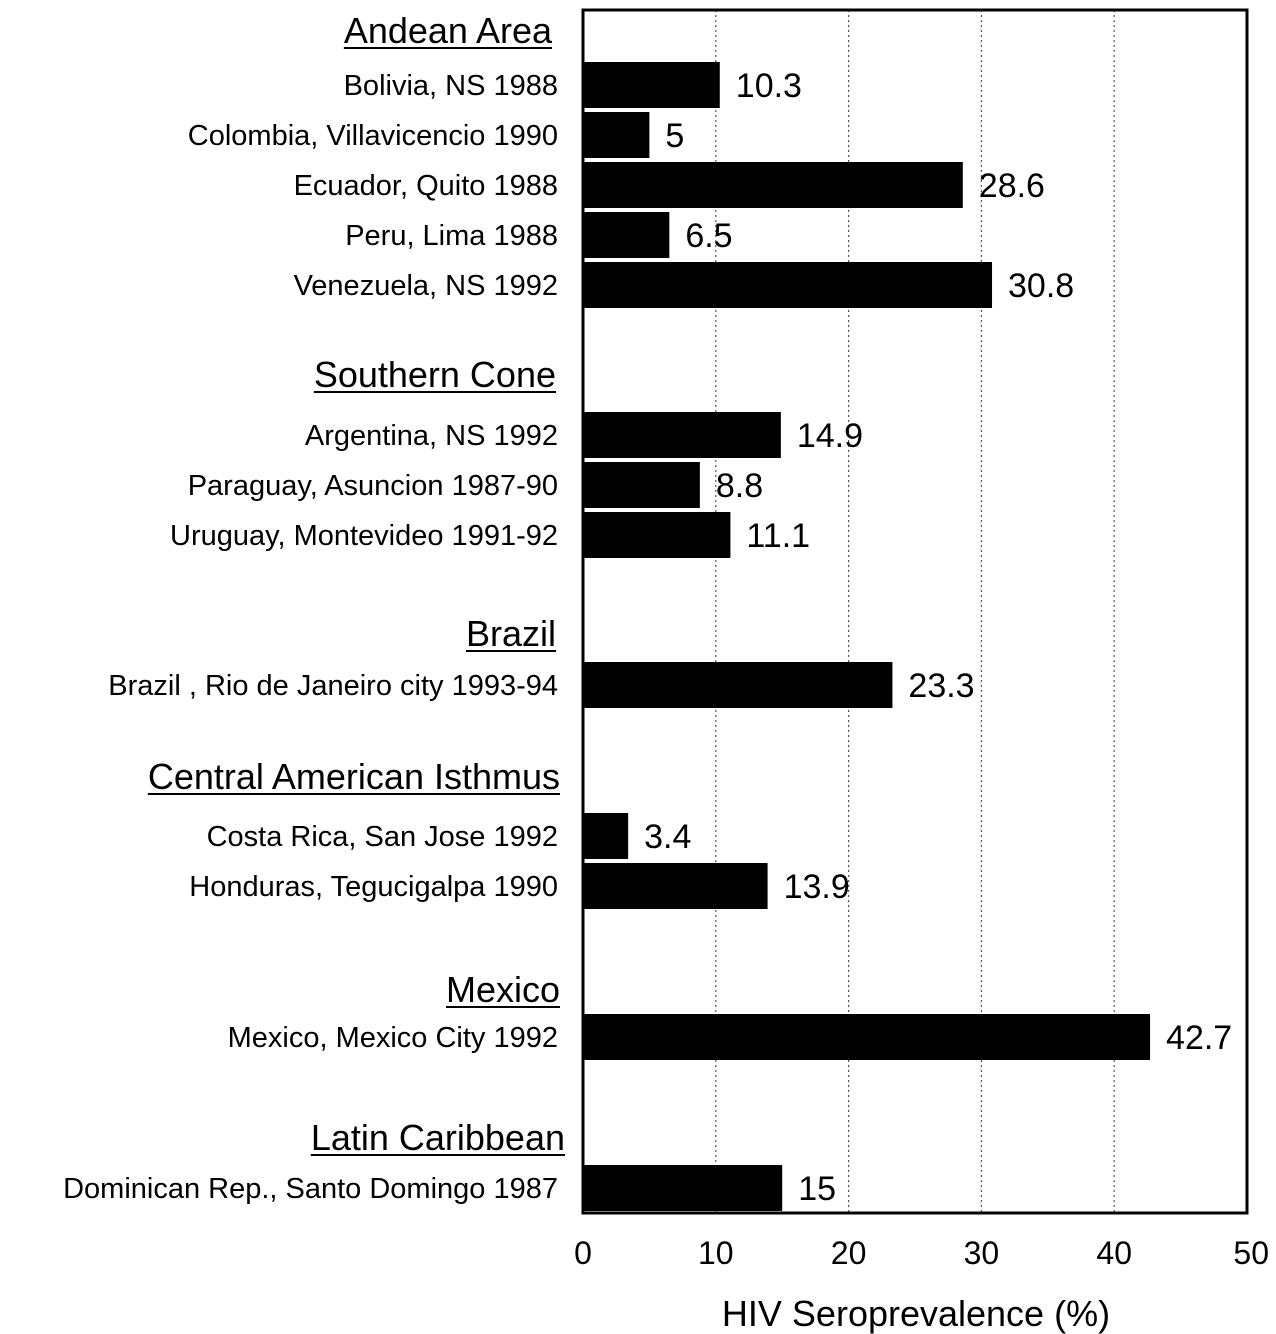 This screenshot has height=1334, width=1276. Describe the element at coordinates (431, 436) in the screenshot. I see `category-label: Argentina, NS 1992` at that location.